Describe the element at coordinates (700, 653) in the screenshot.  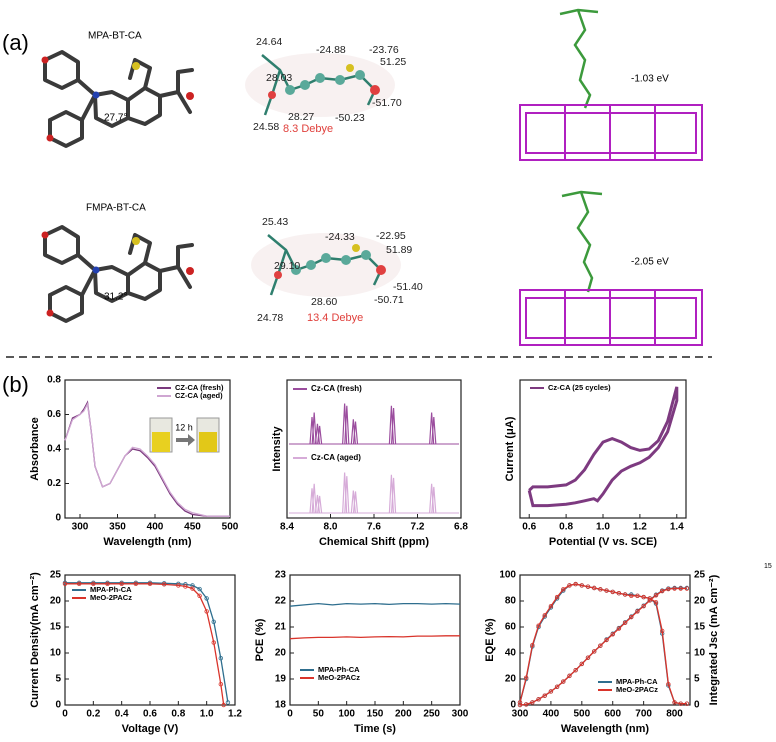
I see `y2-tick-label: 10` at that location.